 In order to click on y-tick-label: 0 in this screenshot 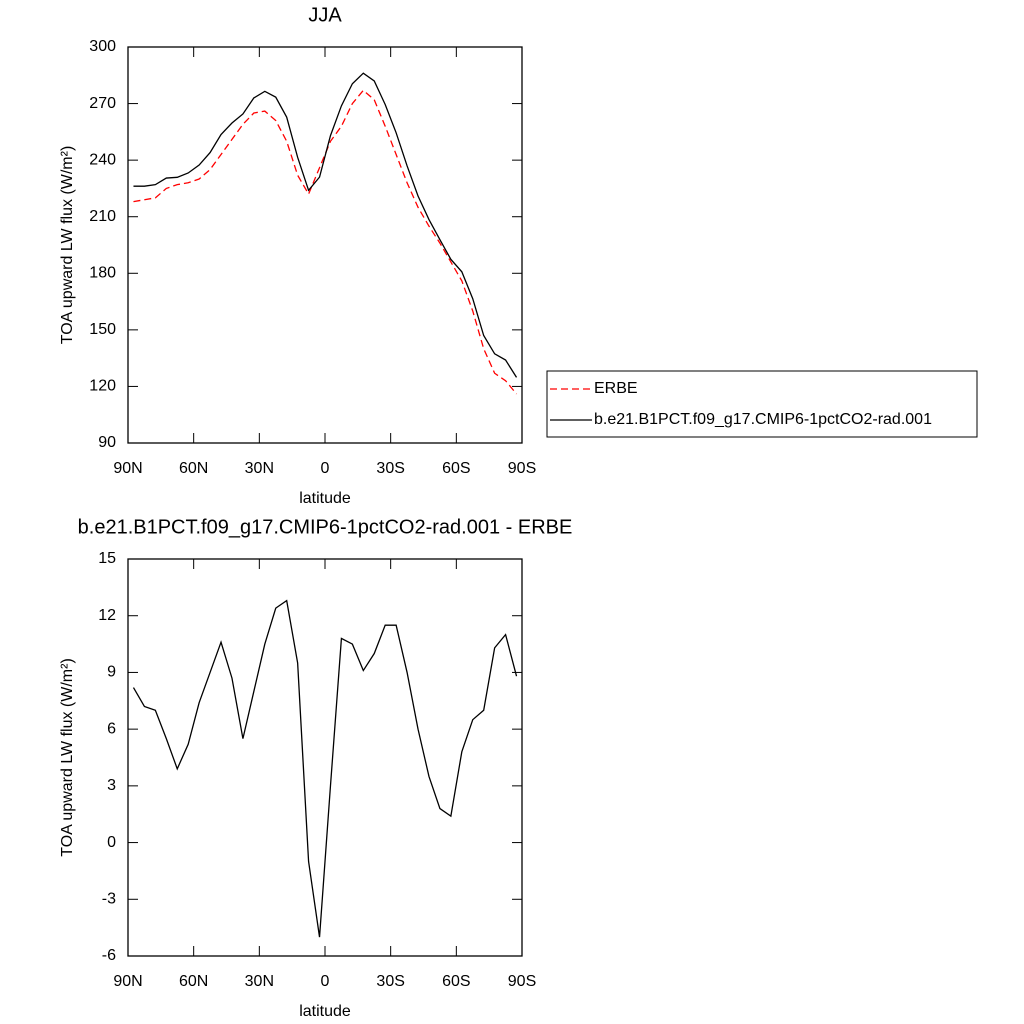, I will do `click(111, 842)`.